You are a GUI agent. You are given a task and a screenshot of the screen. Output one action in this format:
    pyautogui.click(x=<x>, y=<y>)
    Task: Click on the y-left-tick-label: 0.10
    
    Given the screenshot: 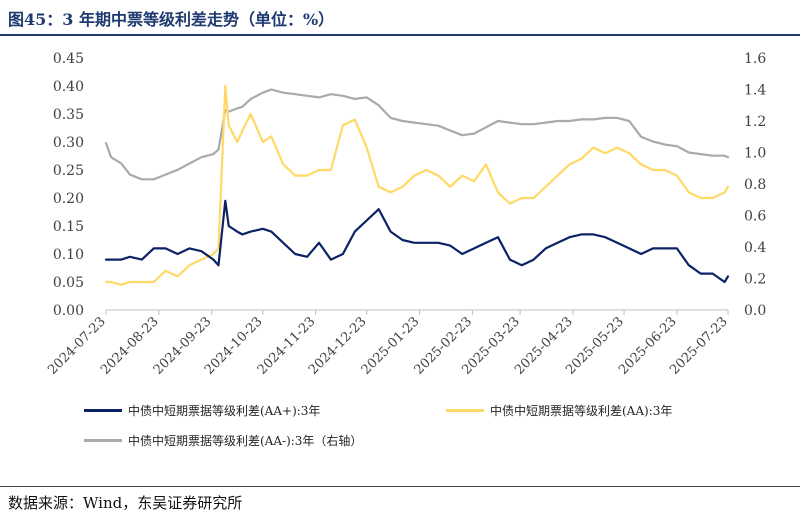 What is the action you would take?
    pyautogui.click(x=68, y=255)
    